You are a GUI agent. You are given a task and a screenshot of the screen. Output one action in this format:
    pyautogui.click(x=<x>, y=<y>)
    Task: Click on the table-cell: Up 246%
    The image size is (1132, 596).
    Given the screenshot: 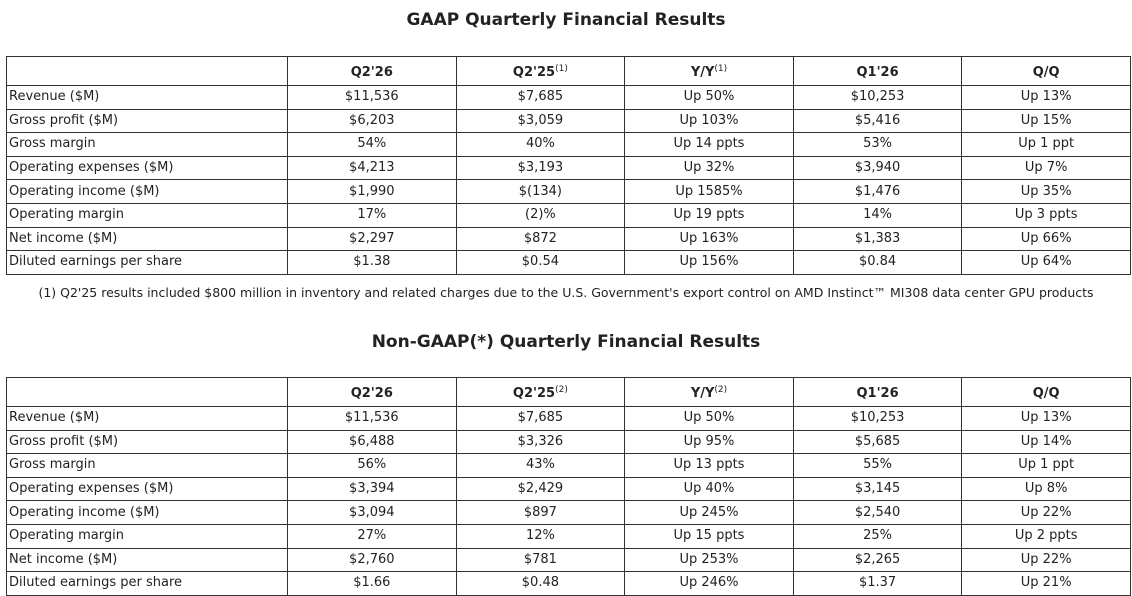 What is the action you would take?
    pyautogui.click(x=709, y=583)
    